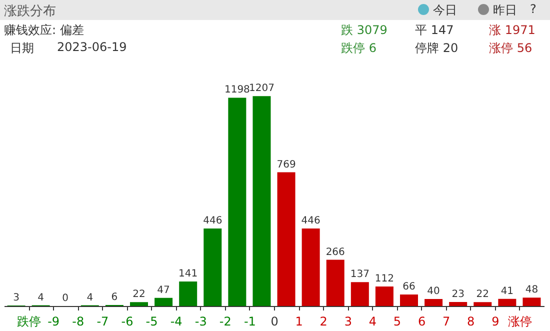  Describe the element at coordinates (114, 297) in the screenshot. I see `data-label: 6` at that location.